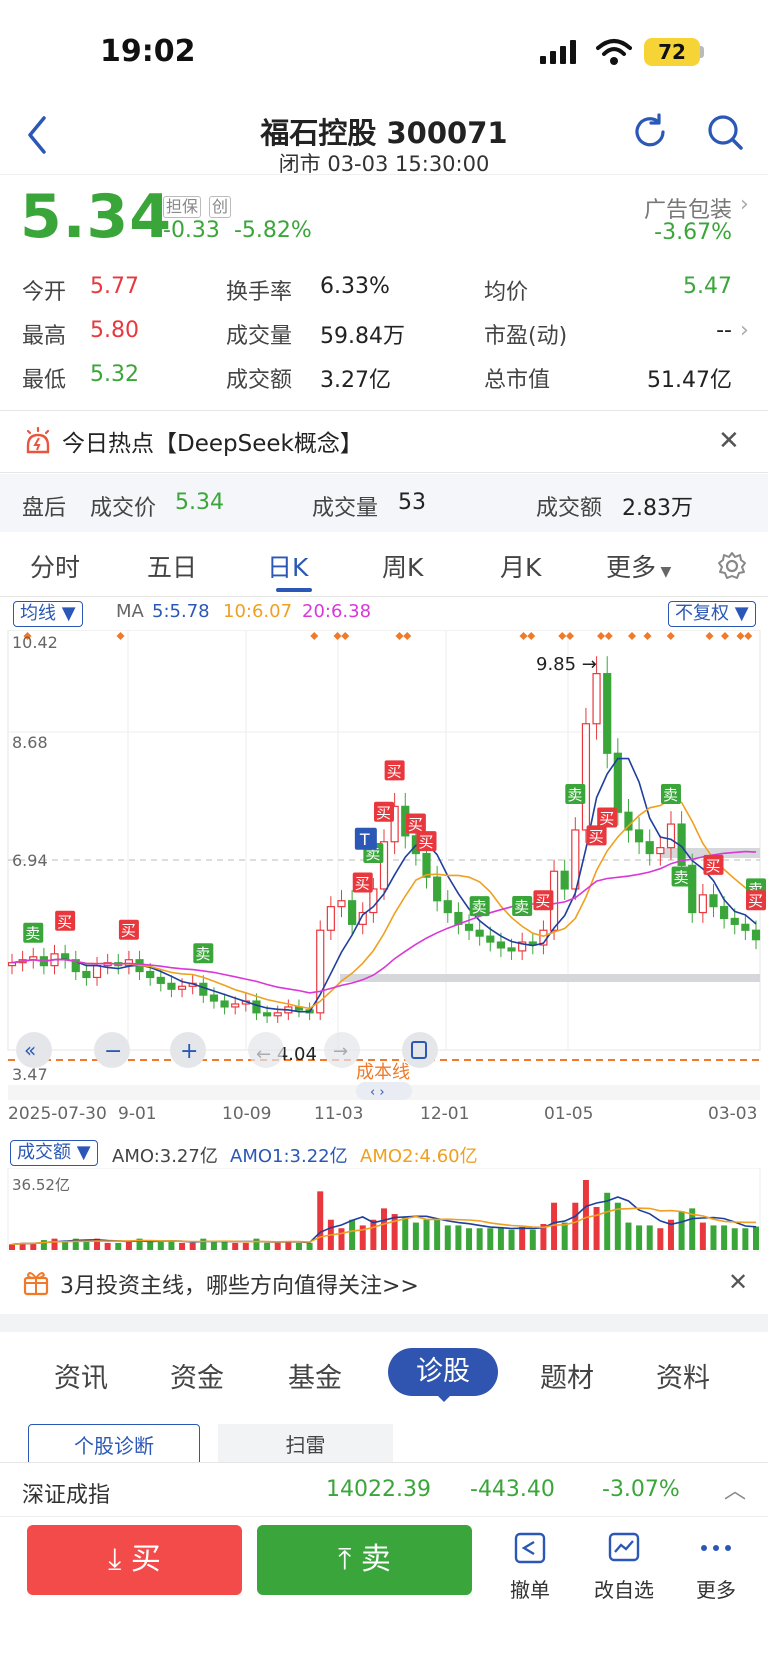 This screenshot has width=768, height=1665. What do you see at coordinates (55, 567) in the screenshot?
I see `tab-intraday: 分时` at bounding box center [55, 567].